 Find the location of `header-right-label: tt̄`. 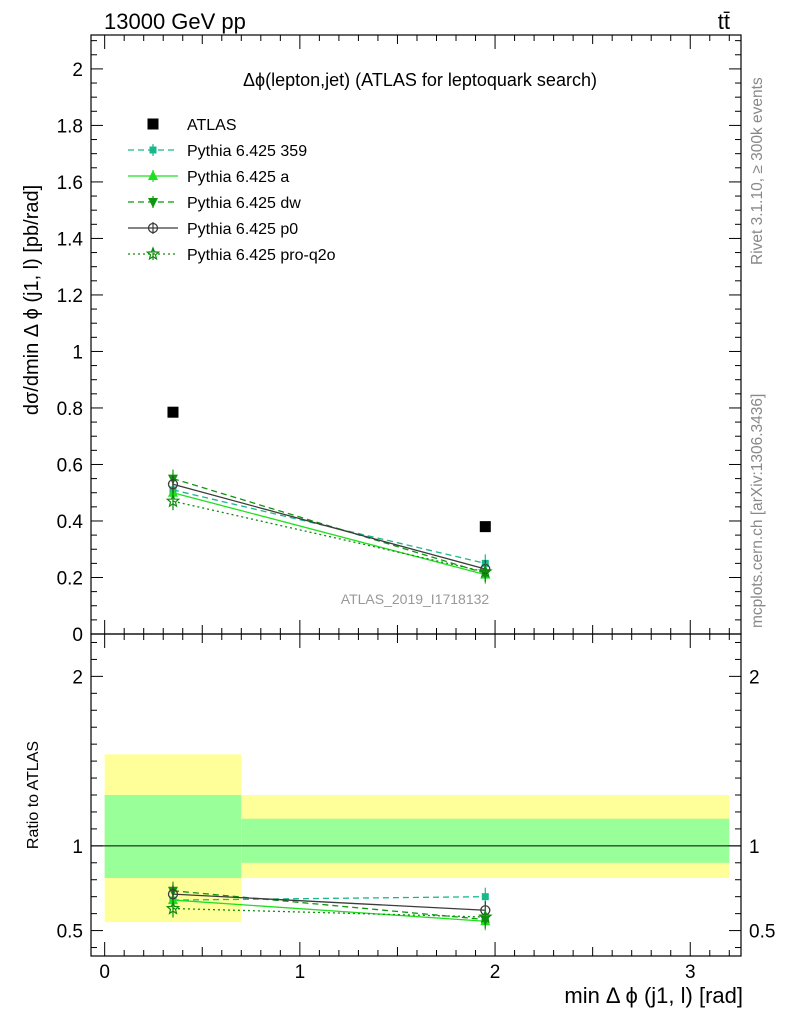

header-right-label: tt̄ is located at coordinates (724, 21).